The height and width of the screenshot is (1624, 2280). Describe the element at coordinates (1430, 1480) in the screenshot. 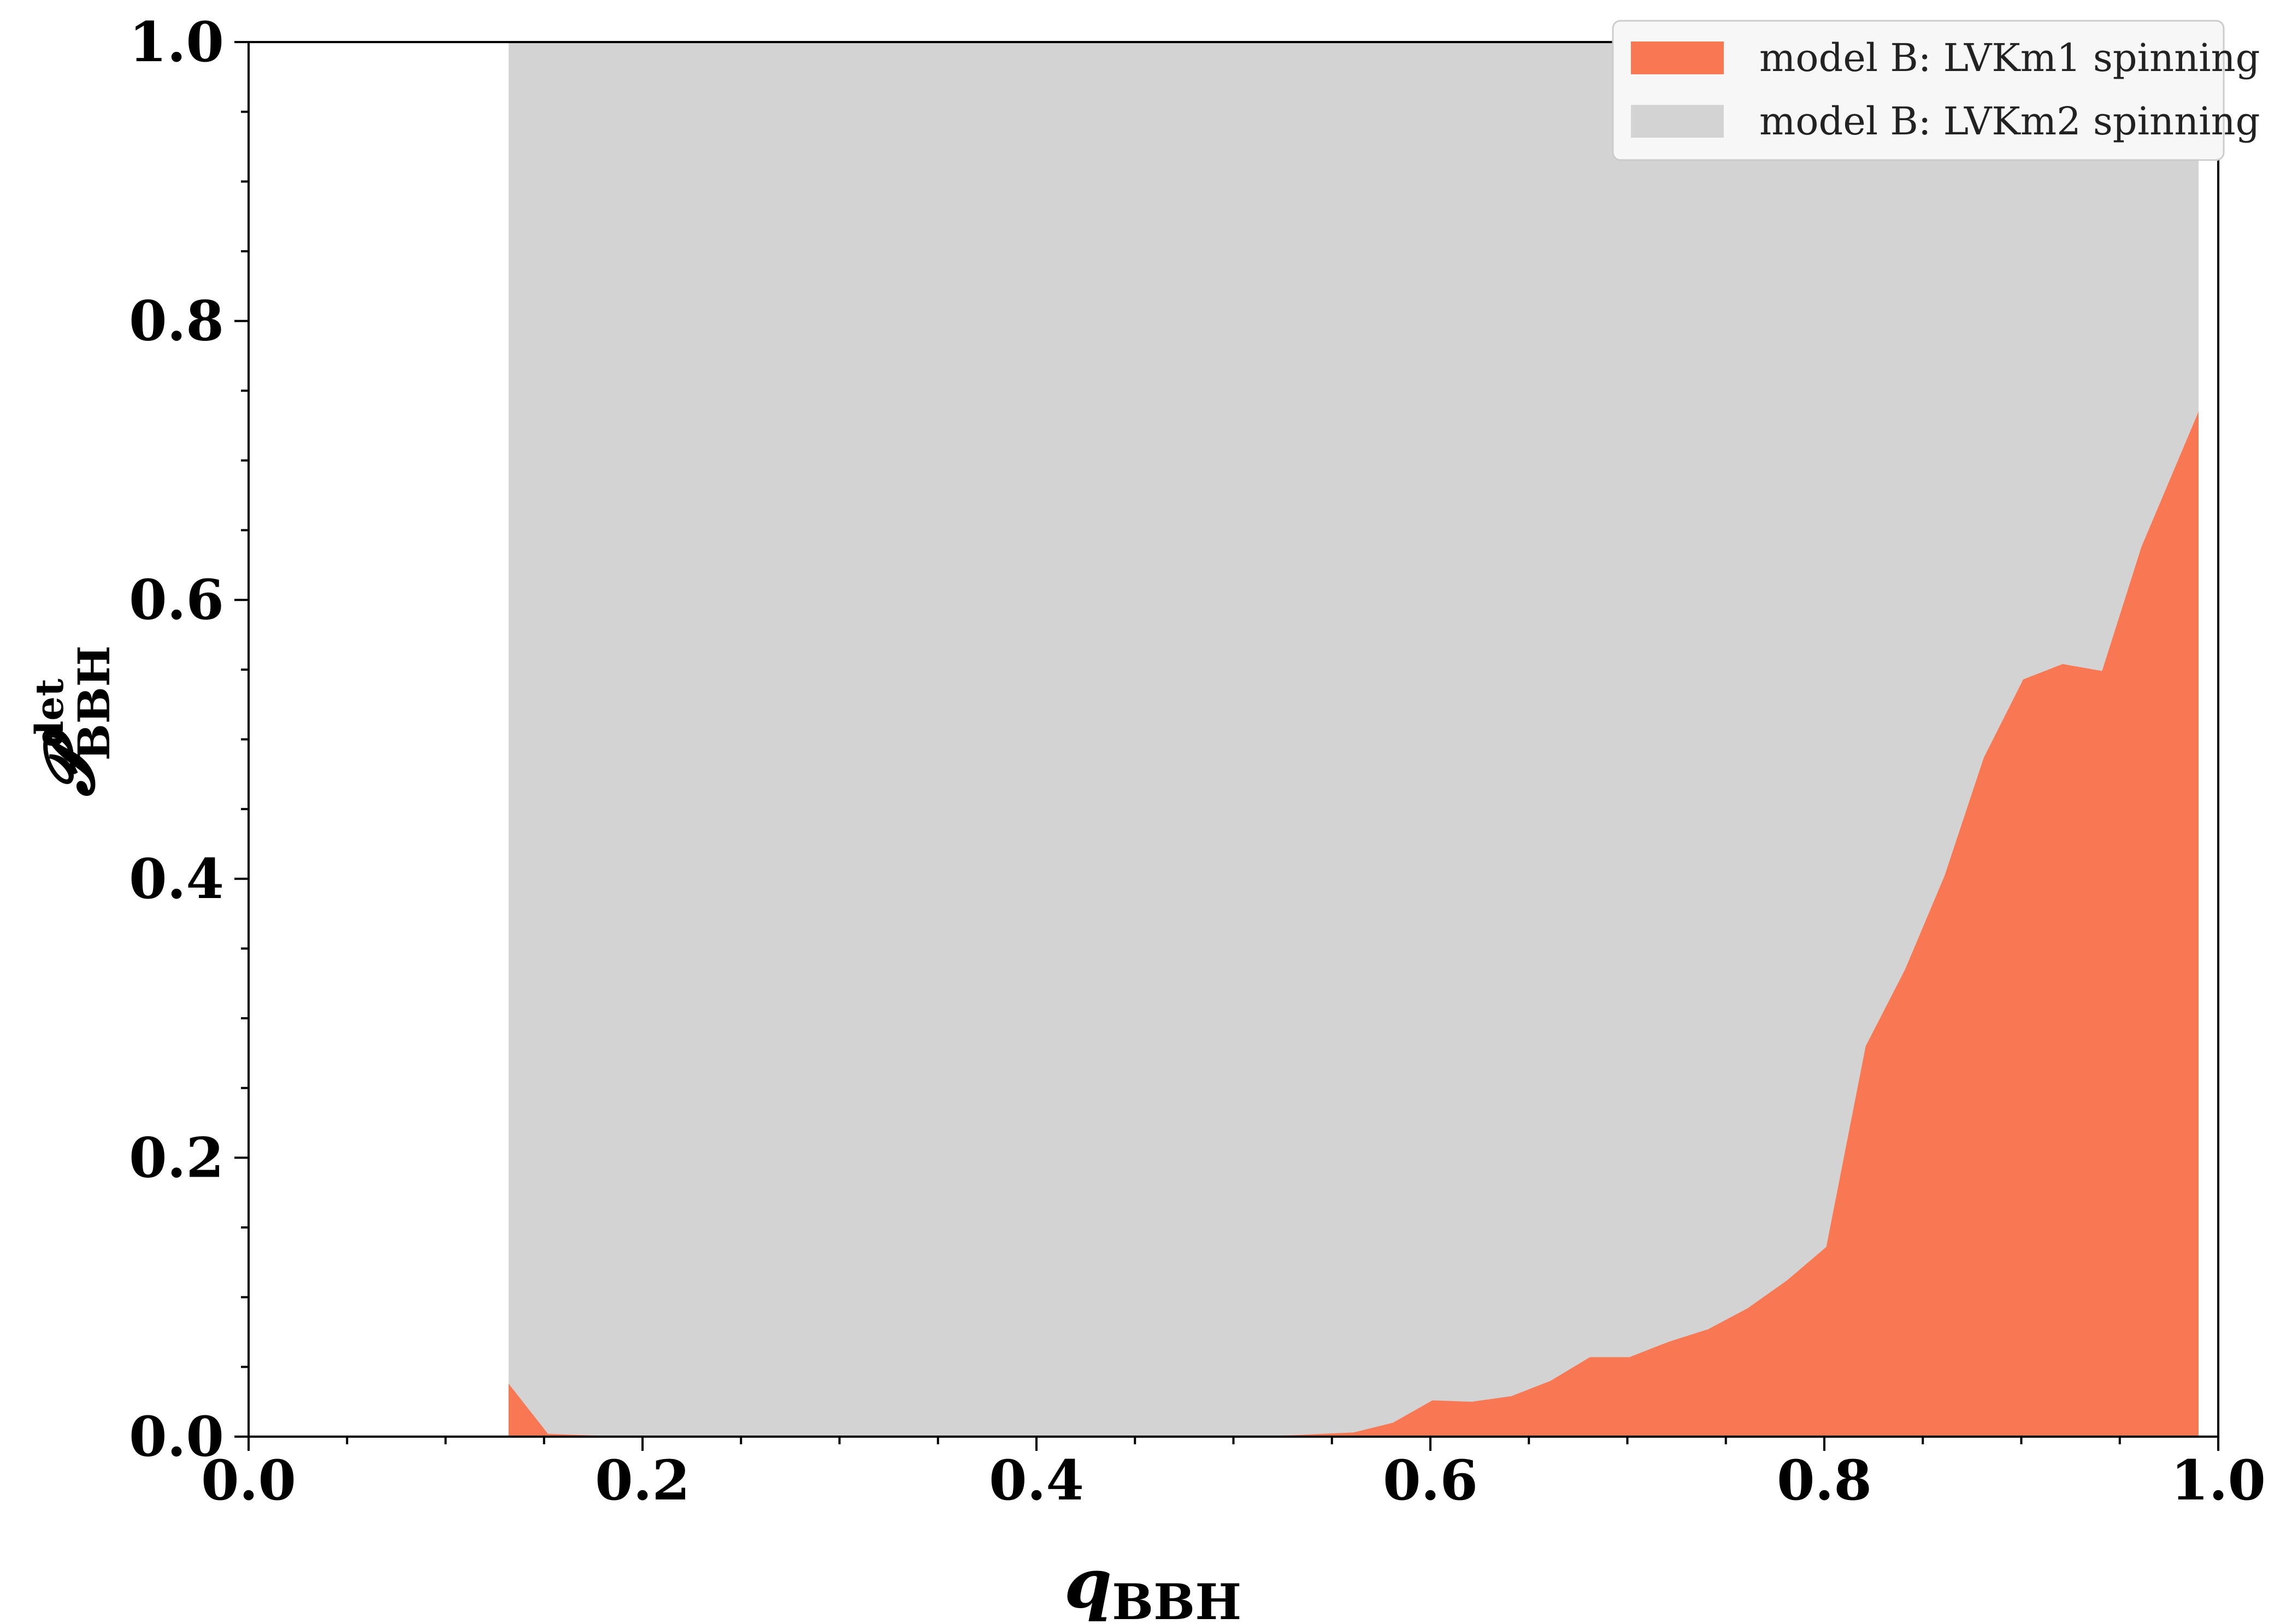

I see `x-tick-label: 0.6` at that location.